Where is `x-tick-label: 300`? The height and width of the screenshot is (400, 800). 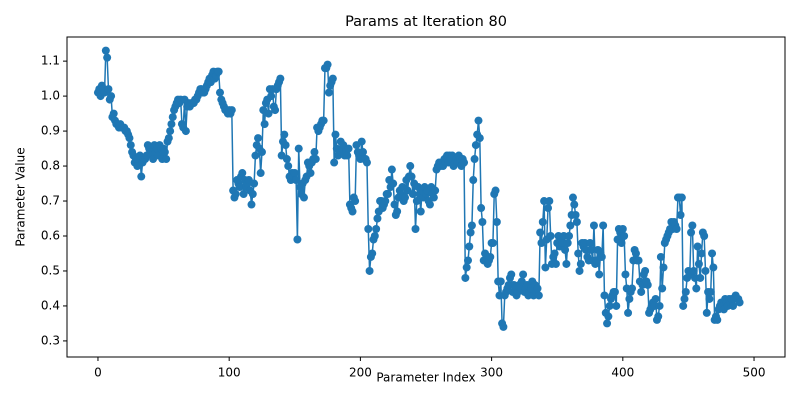 x-tick-label: 300 is located at coordinates (491, 373).